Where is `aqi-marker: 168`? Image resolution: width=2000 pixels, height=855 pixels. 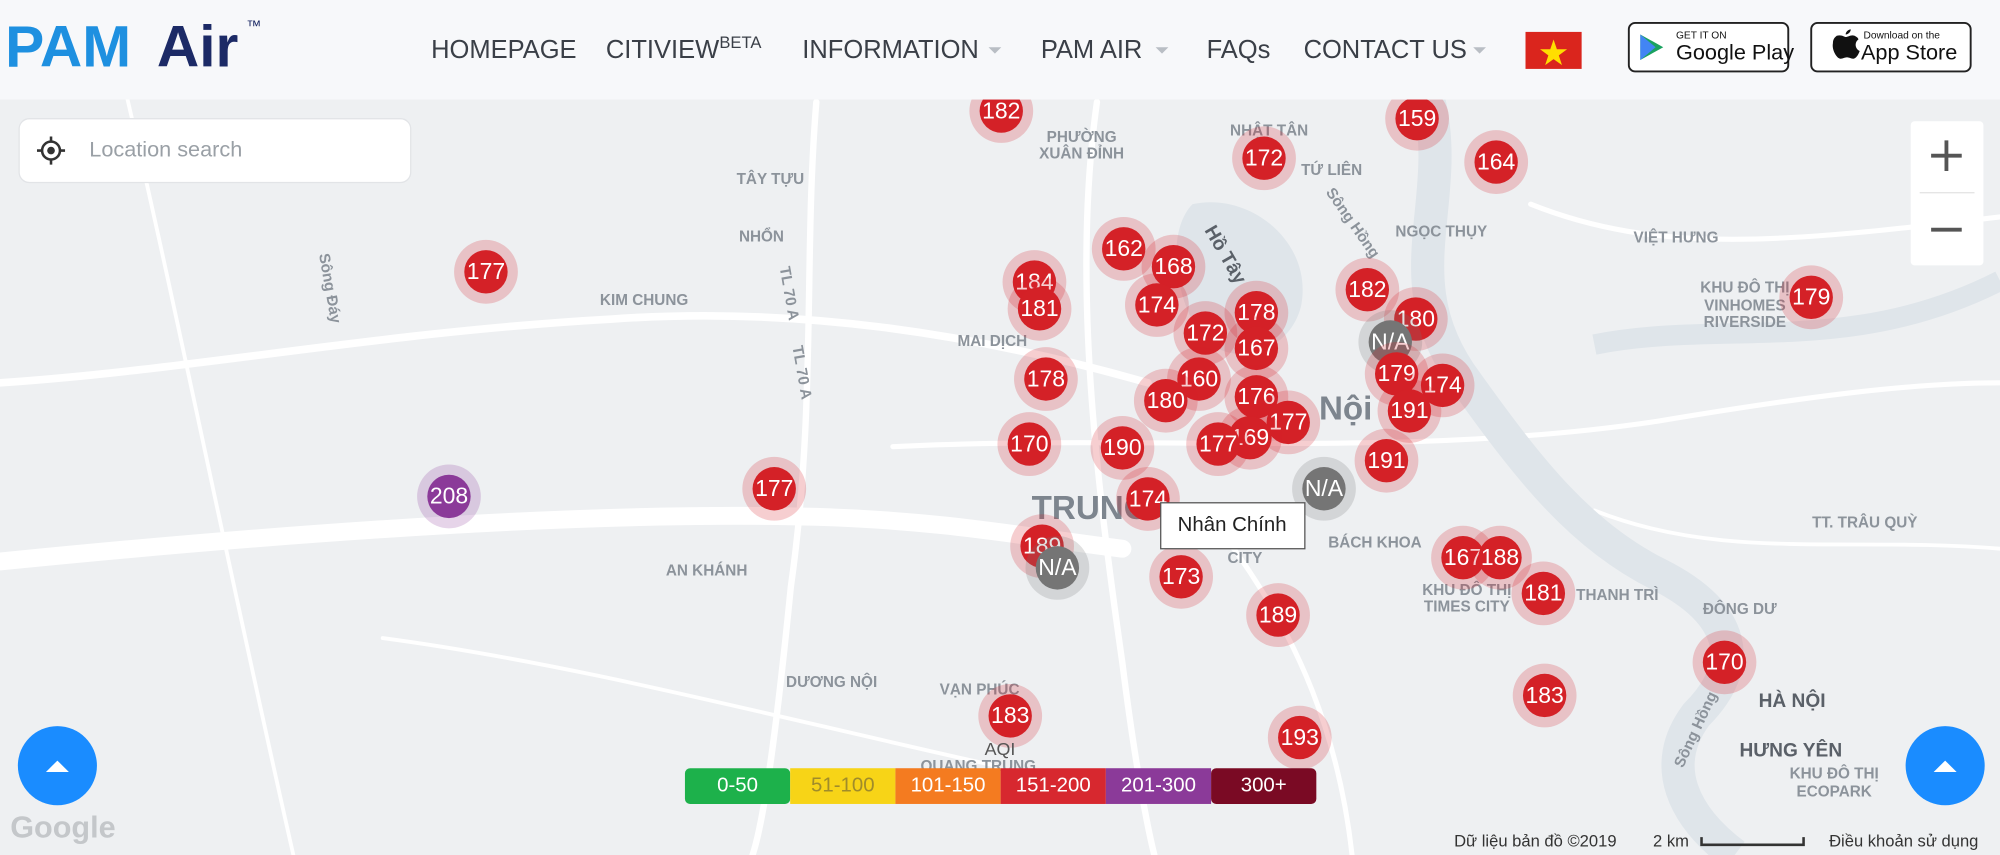 aqi-marker: 168 is located at coordinates (1173, 266).